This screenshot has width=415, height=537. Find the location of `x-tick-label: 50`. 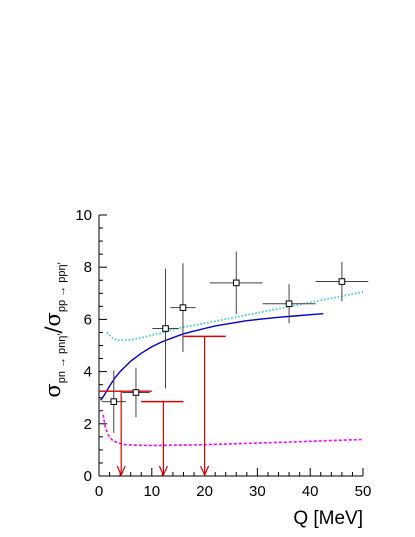

x-tick-label: 50 is located at coordinates (363, 491).